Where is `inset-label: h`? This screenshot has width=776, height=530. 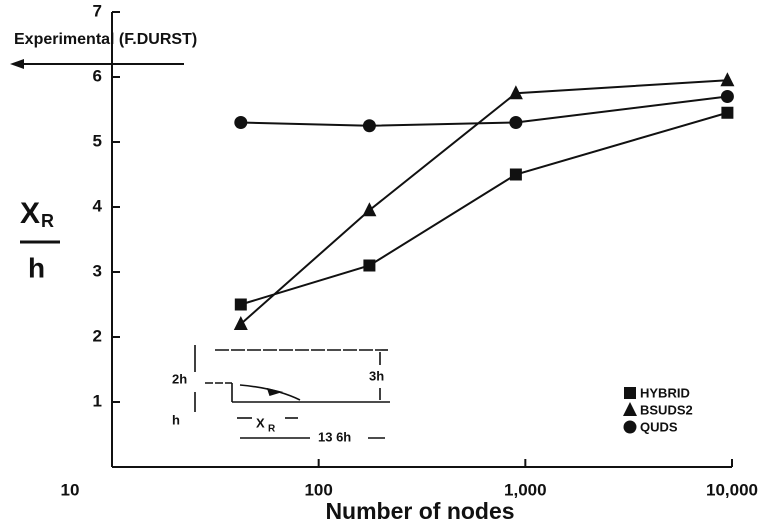 inset-label: h is located at coordinates (176, 419).